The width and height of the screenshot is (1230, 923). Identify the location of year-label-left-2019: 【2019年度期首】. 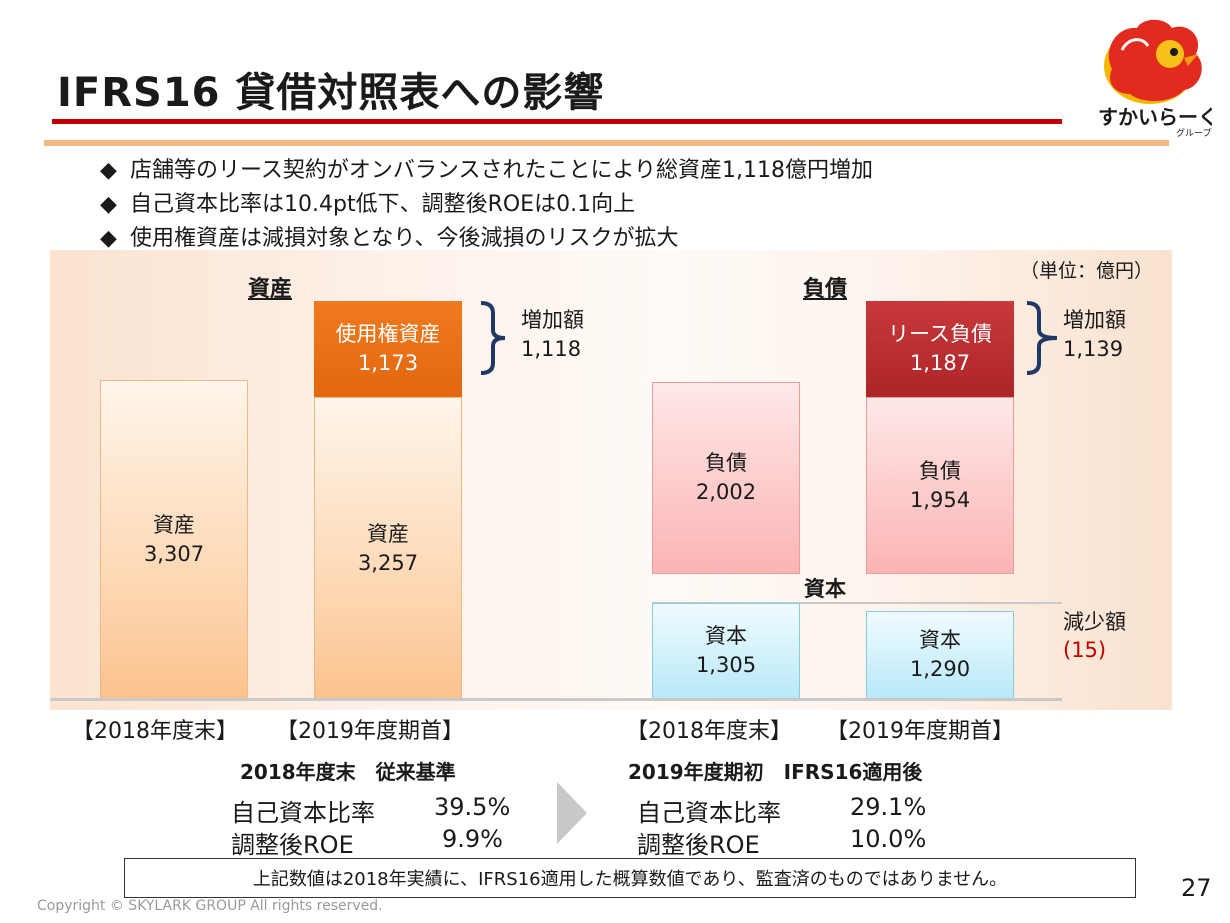
(370, 731).